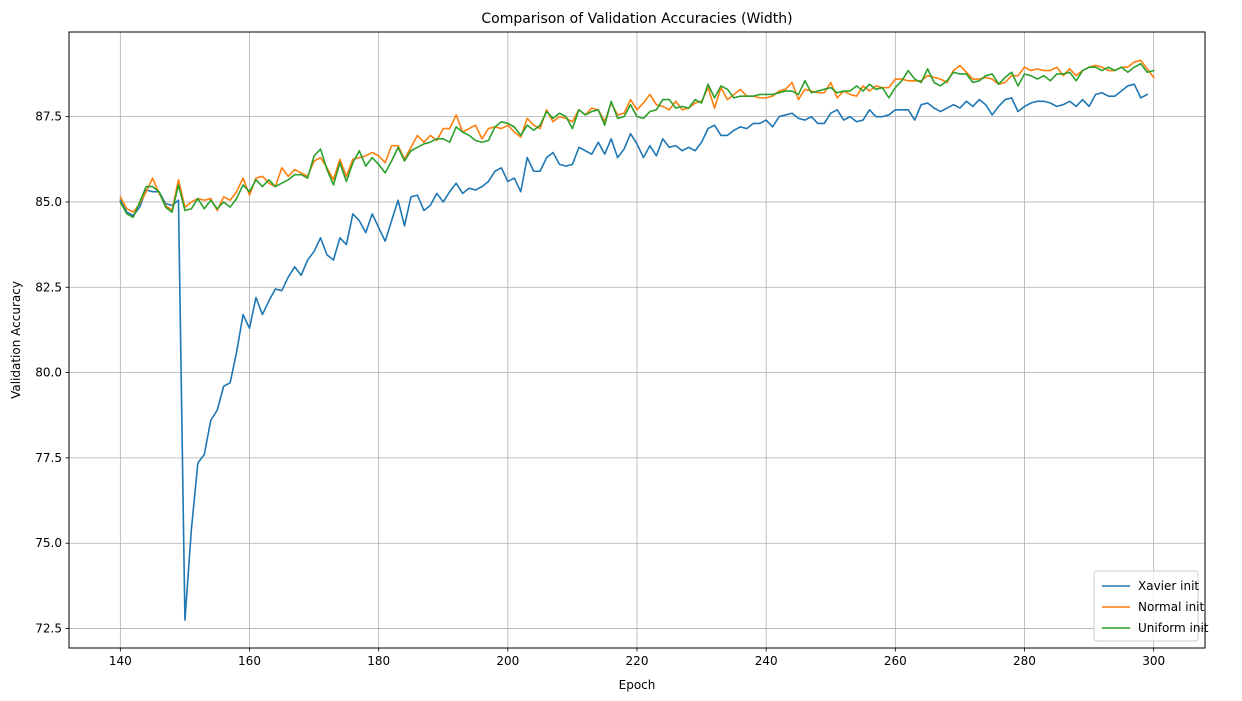 This screenshot has height=701, width=1242. I want to click on x-tick-label: 200, so click(507, 661).